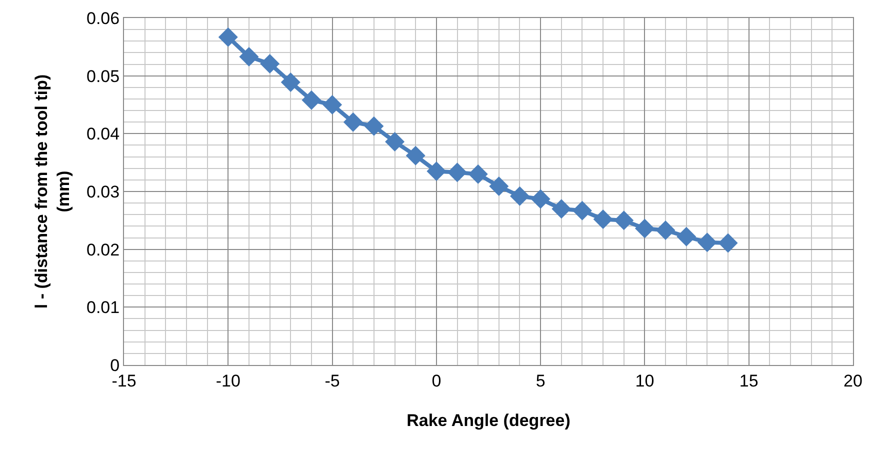  Describe the element at coordinates (103, 308) in the screenshot. I see `y-tick-label: 0.01` at that location.